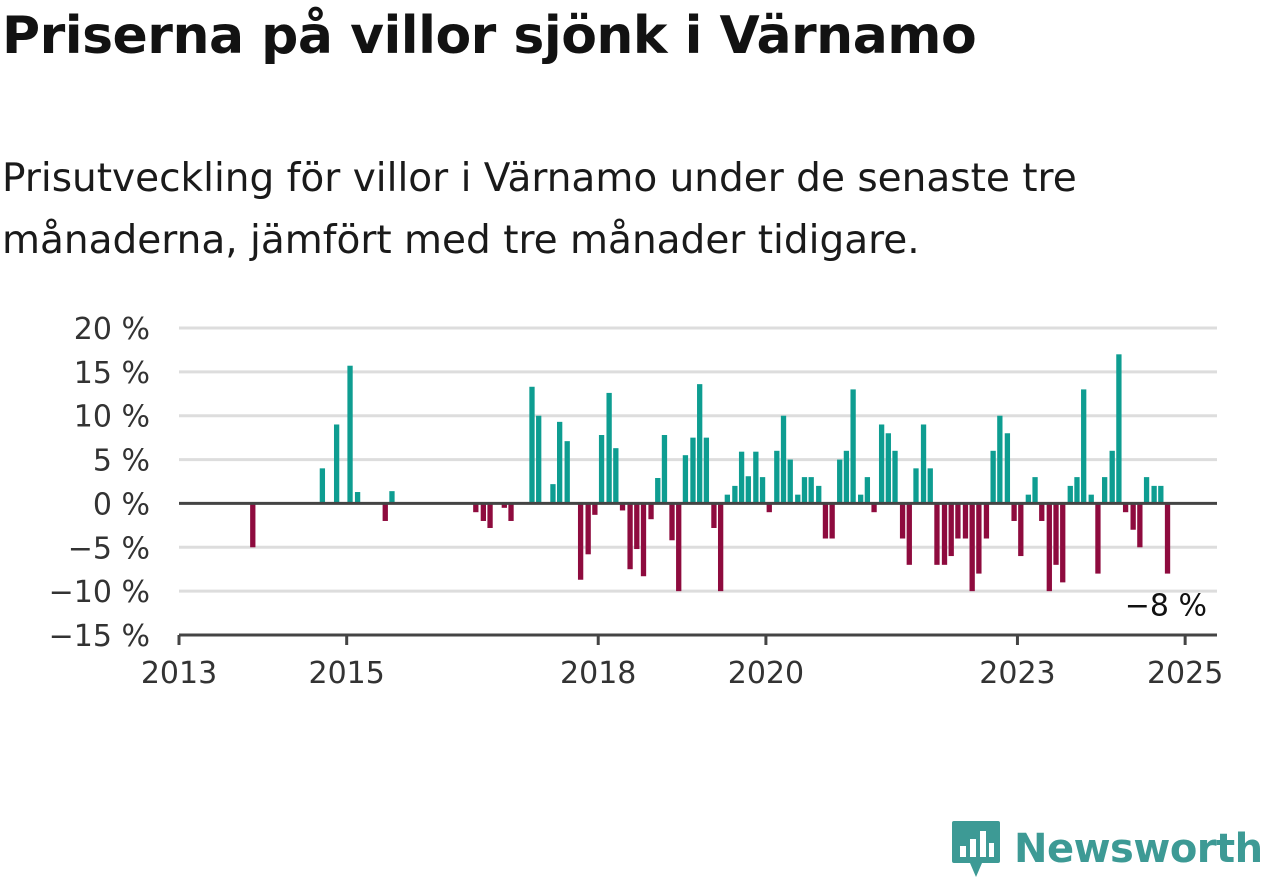 Image resolution: width=1262 pixels, height=880 pixels. What do you see at coordinates (1185, 673) in the screenshot?
I see `x-tick-label: 2025` at bounding box center [1185, 673].